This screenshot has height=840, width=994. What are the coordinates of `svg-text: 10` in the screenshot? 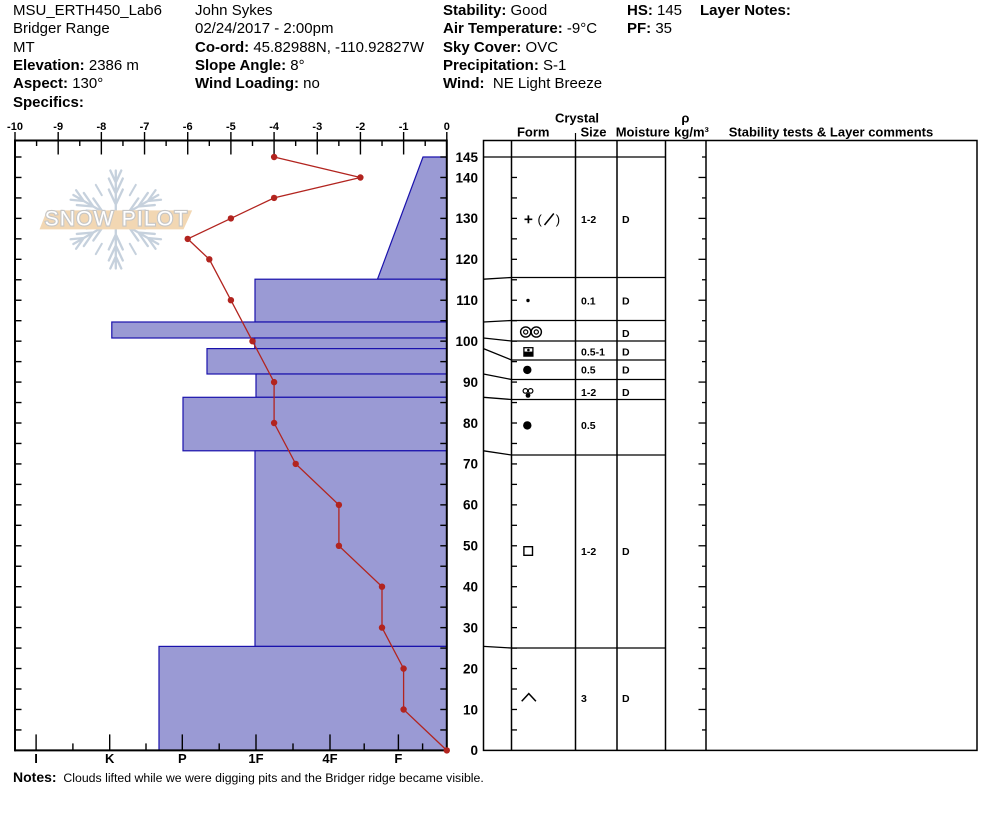 It's located at (470, 709).